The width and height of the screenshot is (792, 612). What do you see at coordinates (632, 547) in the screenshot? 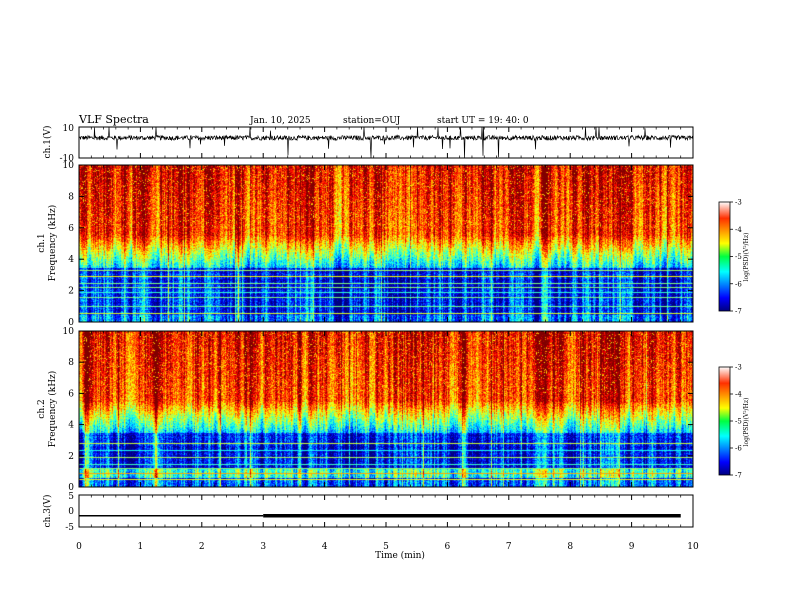
I see `x-tick-label: 9` at bounding box center [632, 547].